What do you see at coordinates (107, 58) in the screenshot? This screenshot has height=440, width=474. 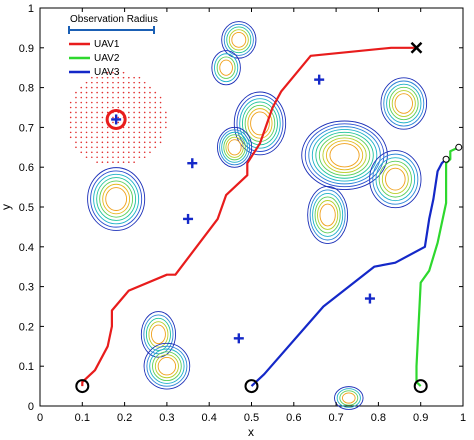 I see `legend-label-uav2: UAV2` at bounding box center [107, 58].